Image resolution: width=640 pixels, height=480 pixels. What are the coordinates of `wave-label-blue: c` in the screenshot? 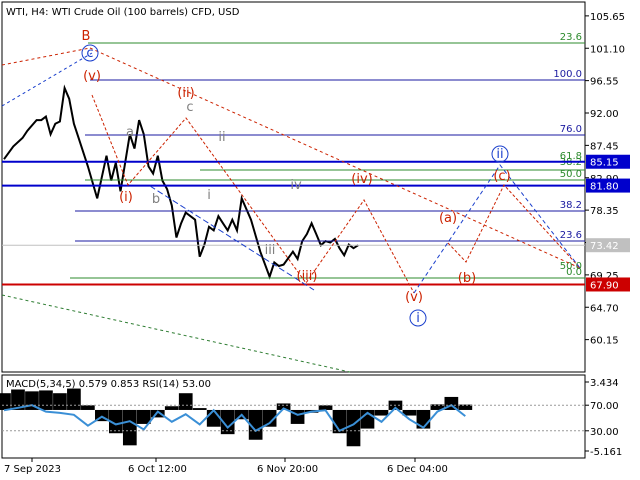 It's located at (89, 53).